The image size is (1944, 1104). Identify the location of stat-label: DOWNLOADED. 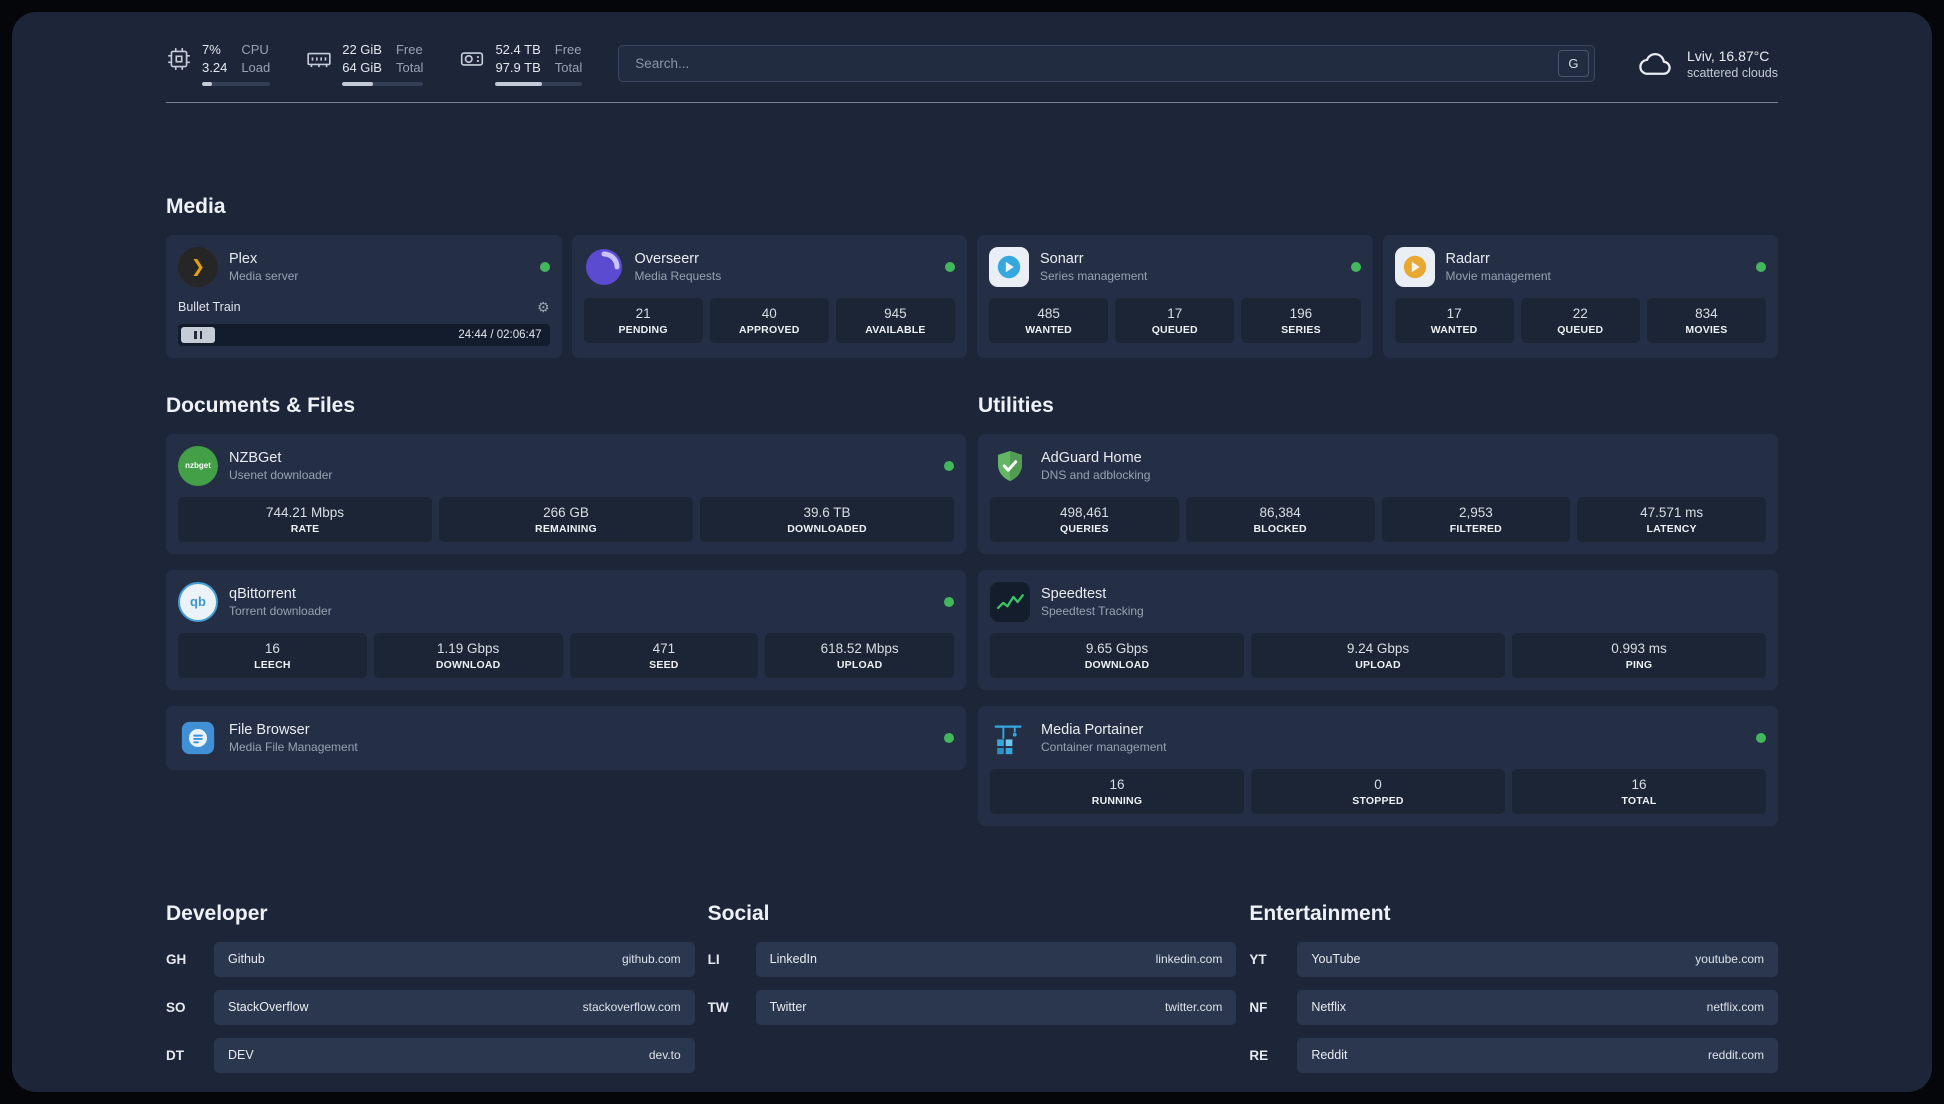
(827, 528).